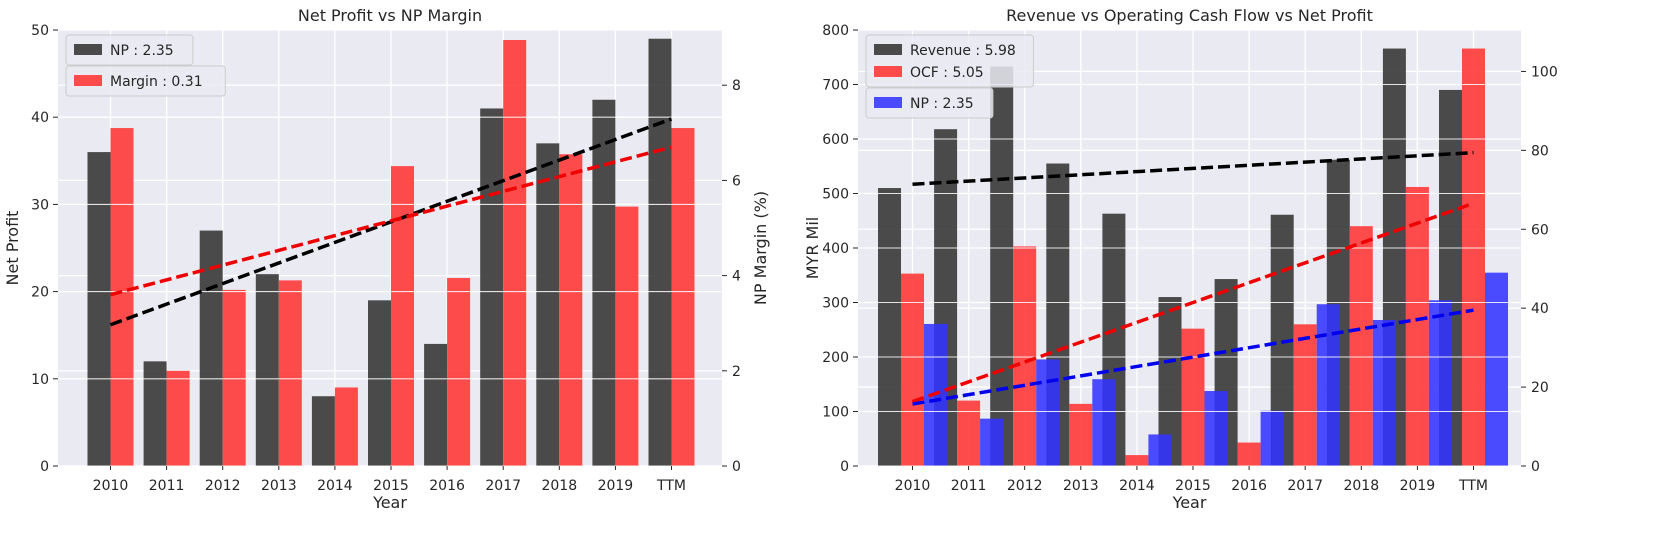 Image resolution: width=1659 pixels, height=550 pixels. What do you see at coordinates (835, 31) in the screenshot?
I see `ytick-label: 800` at bounding box center [835, 31].